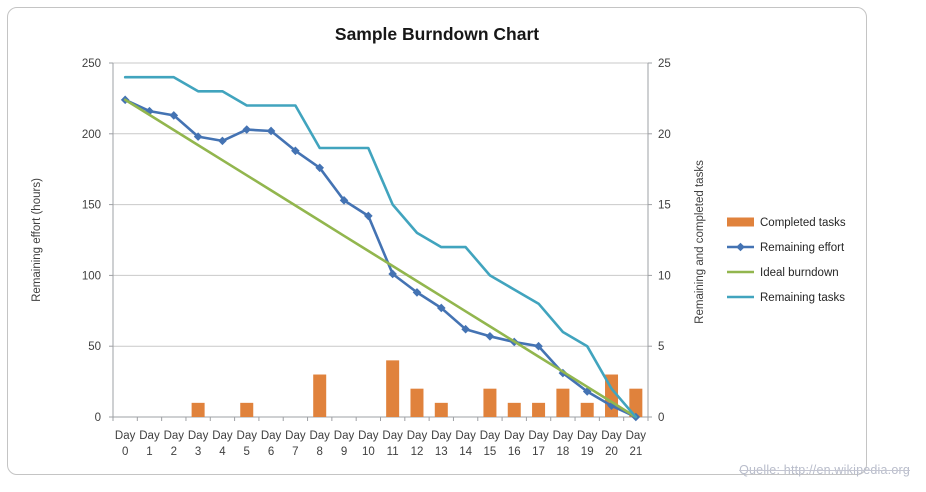 The width and height of the screenshot is (926, 492). I want to click on legend-swatch-bar, so click(740, 222).